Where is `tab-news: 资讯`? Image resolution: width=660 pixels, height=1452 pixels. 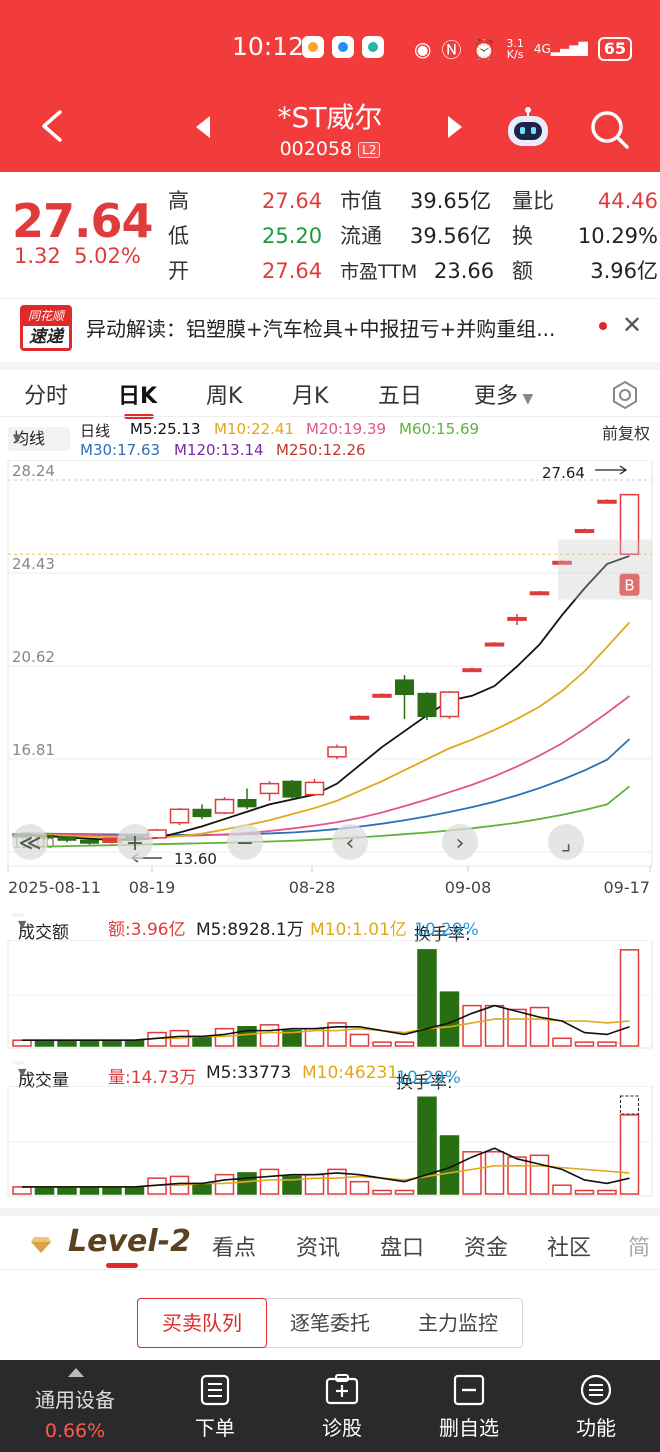 tab-news: 资讯 is located at coordinates (318, 1248).